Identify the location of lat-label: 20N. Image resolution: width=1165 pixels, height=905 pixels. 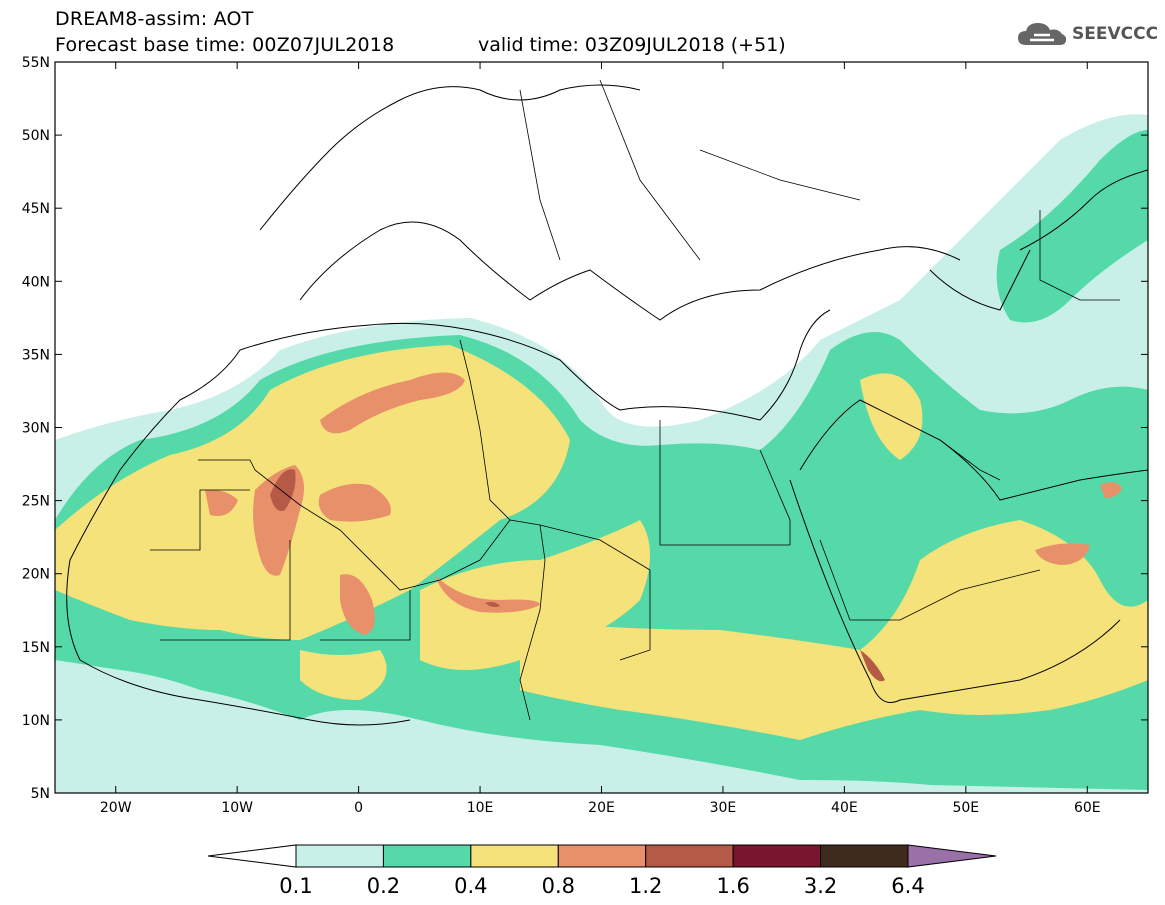
(36, 575).